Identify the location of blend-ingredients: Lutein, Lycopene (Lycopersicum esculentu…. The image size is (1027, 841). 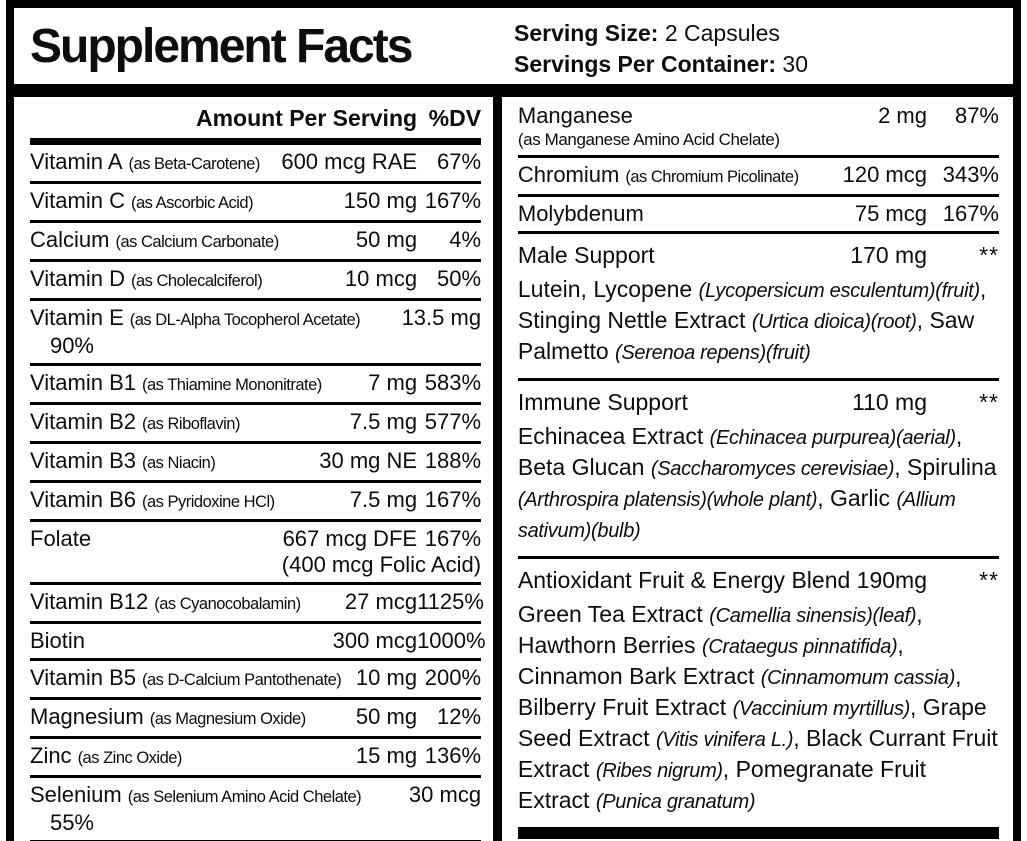
(758, 321).